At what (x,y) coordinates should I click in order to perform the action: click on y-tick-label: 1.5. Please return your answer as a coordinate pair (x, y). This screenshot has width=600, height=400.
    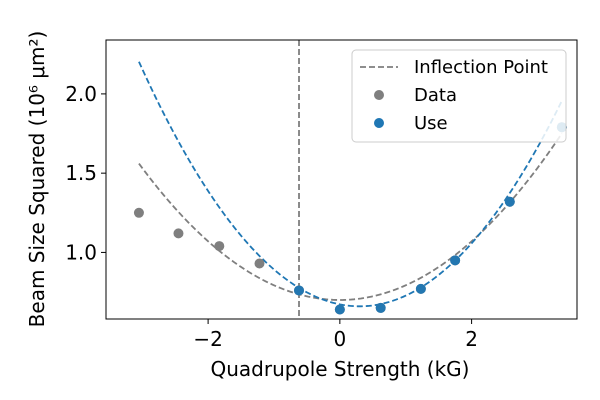
    Looking at the image, I should click on (81, 173).